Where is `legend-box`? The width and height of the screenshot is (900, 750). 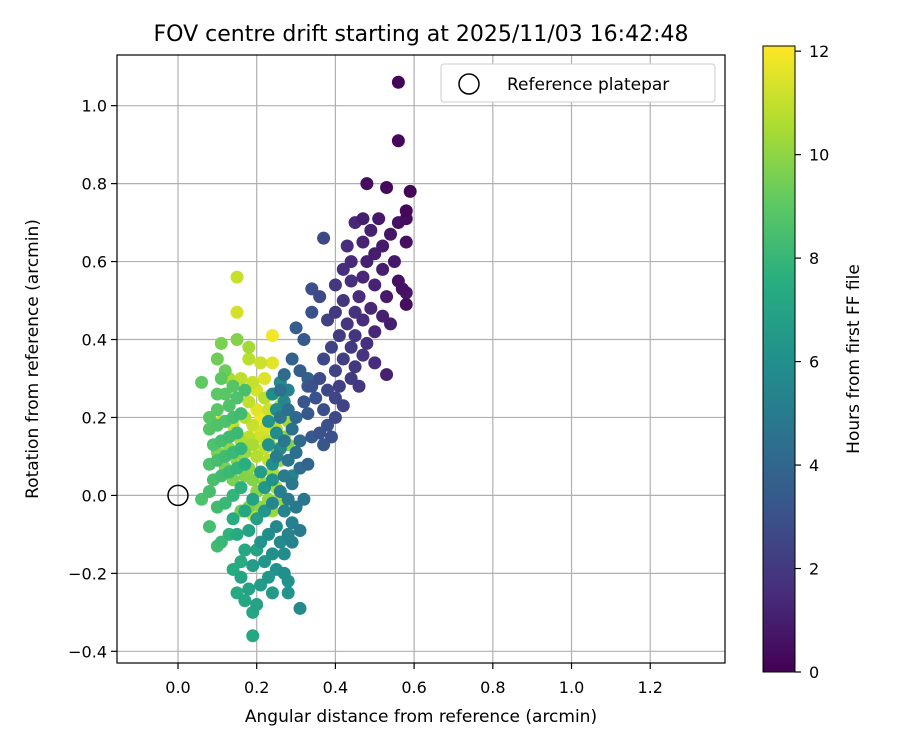
legend-box is located at coordinates (578, 83).